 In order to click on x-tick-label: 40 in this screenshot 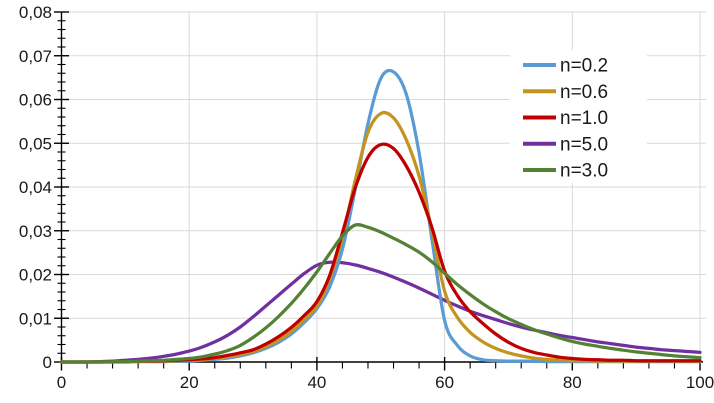, I will do `click(316, 382)`.